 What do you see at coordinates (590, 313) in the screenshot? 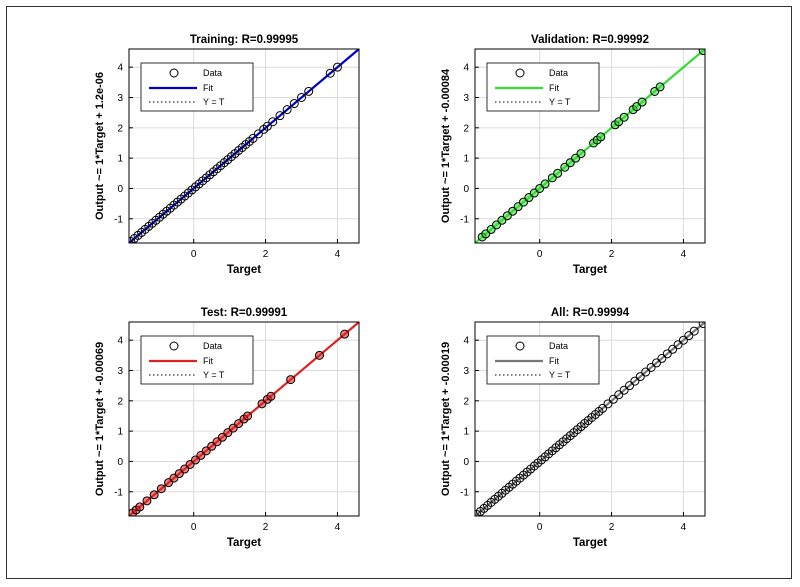
I see `chart-title: All: R=0.99994` at bounding box center [590, 313].